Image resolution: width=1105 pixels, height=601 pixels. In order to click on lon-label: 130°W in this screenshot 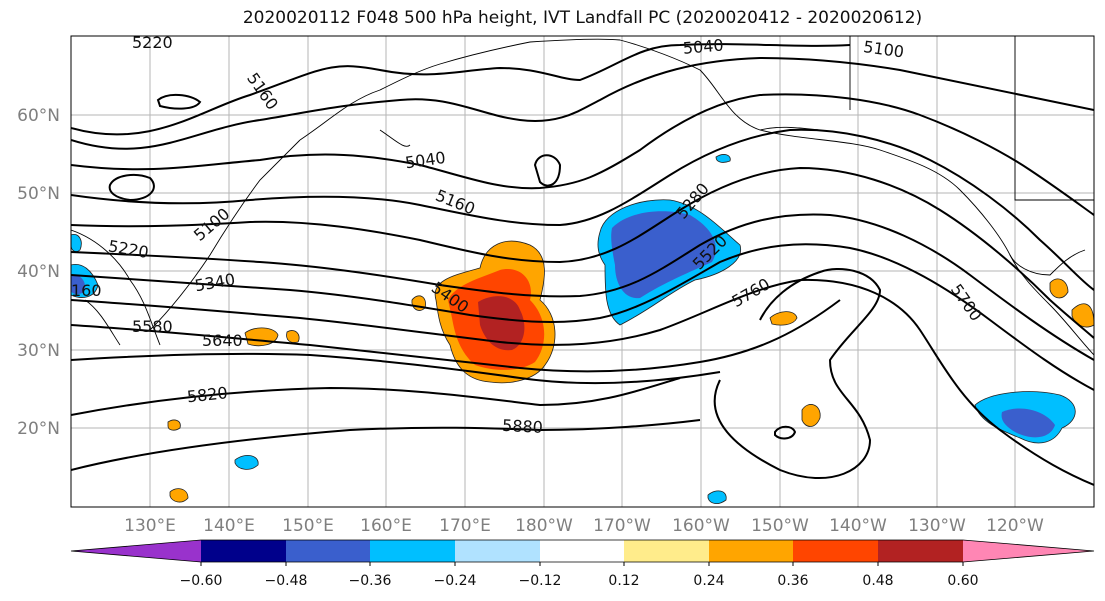, I will do `click(937, 526)`.